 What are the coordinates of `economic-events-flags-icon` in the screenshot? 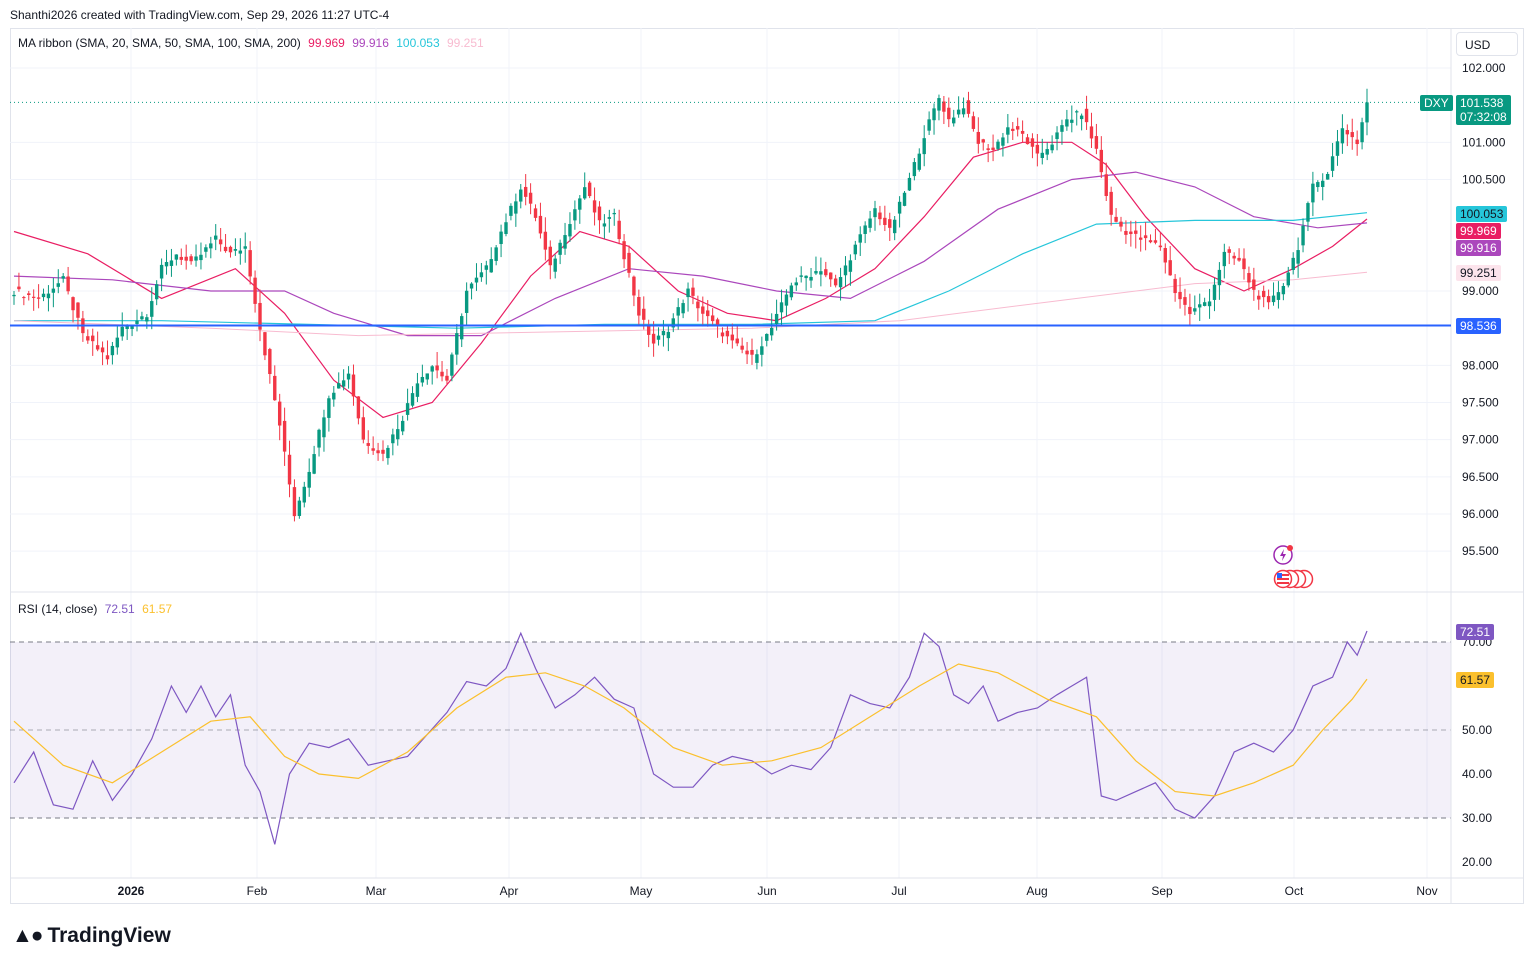 It's located at (1292, 579).